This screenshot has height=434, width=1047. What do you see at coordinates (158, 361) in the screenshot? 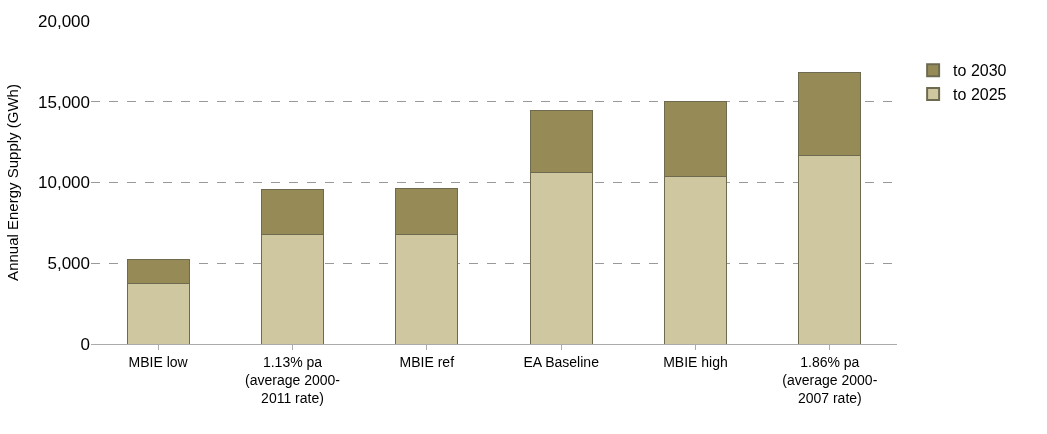
I see `x-tick-label: MBIE low` at bounding box center [158, 361].